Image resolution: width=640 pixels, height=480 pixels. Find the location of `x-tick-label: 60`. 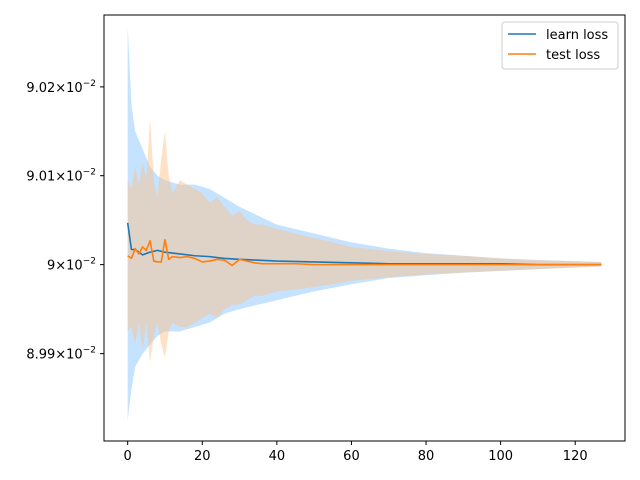

x-tick-label: 60 is located at coordinates (351, 456).